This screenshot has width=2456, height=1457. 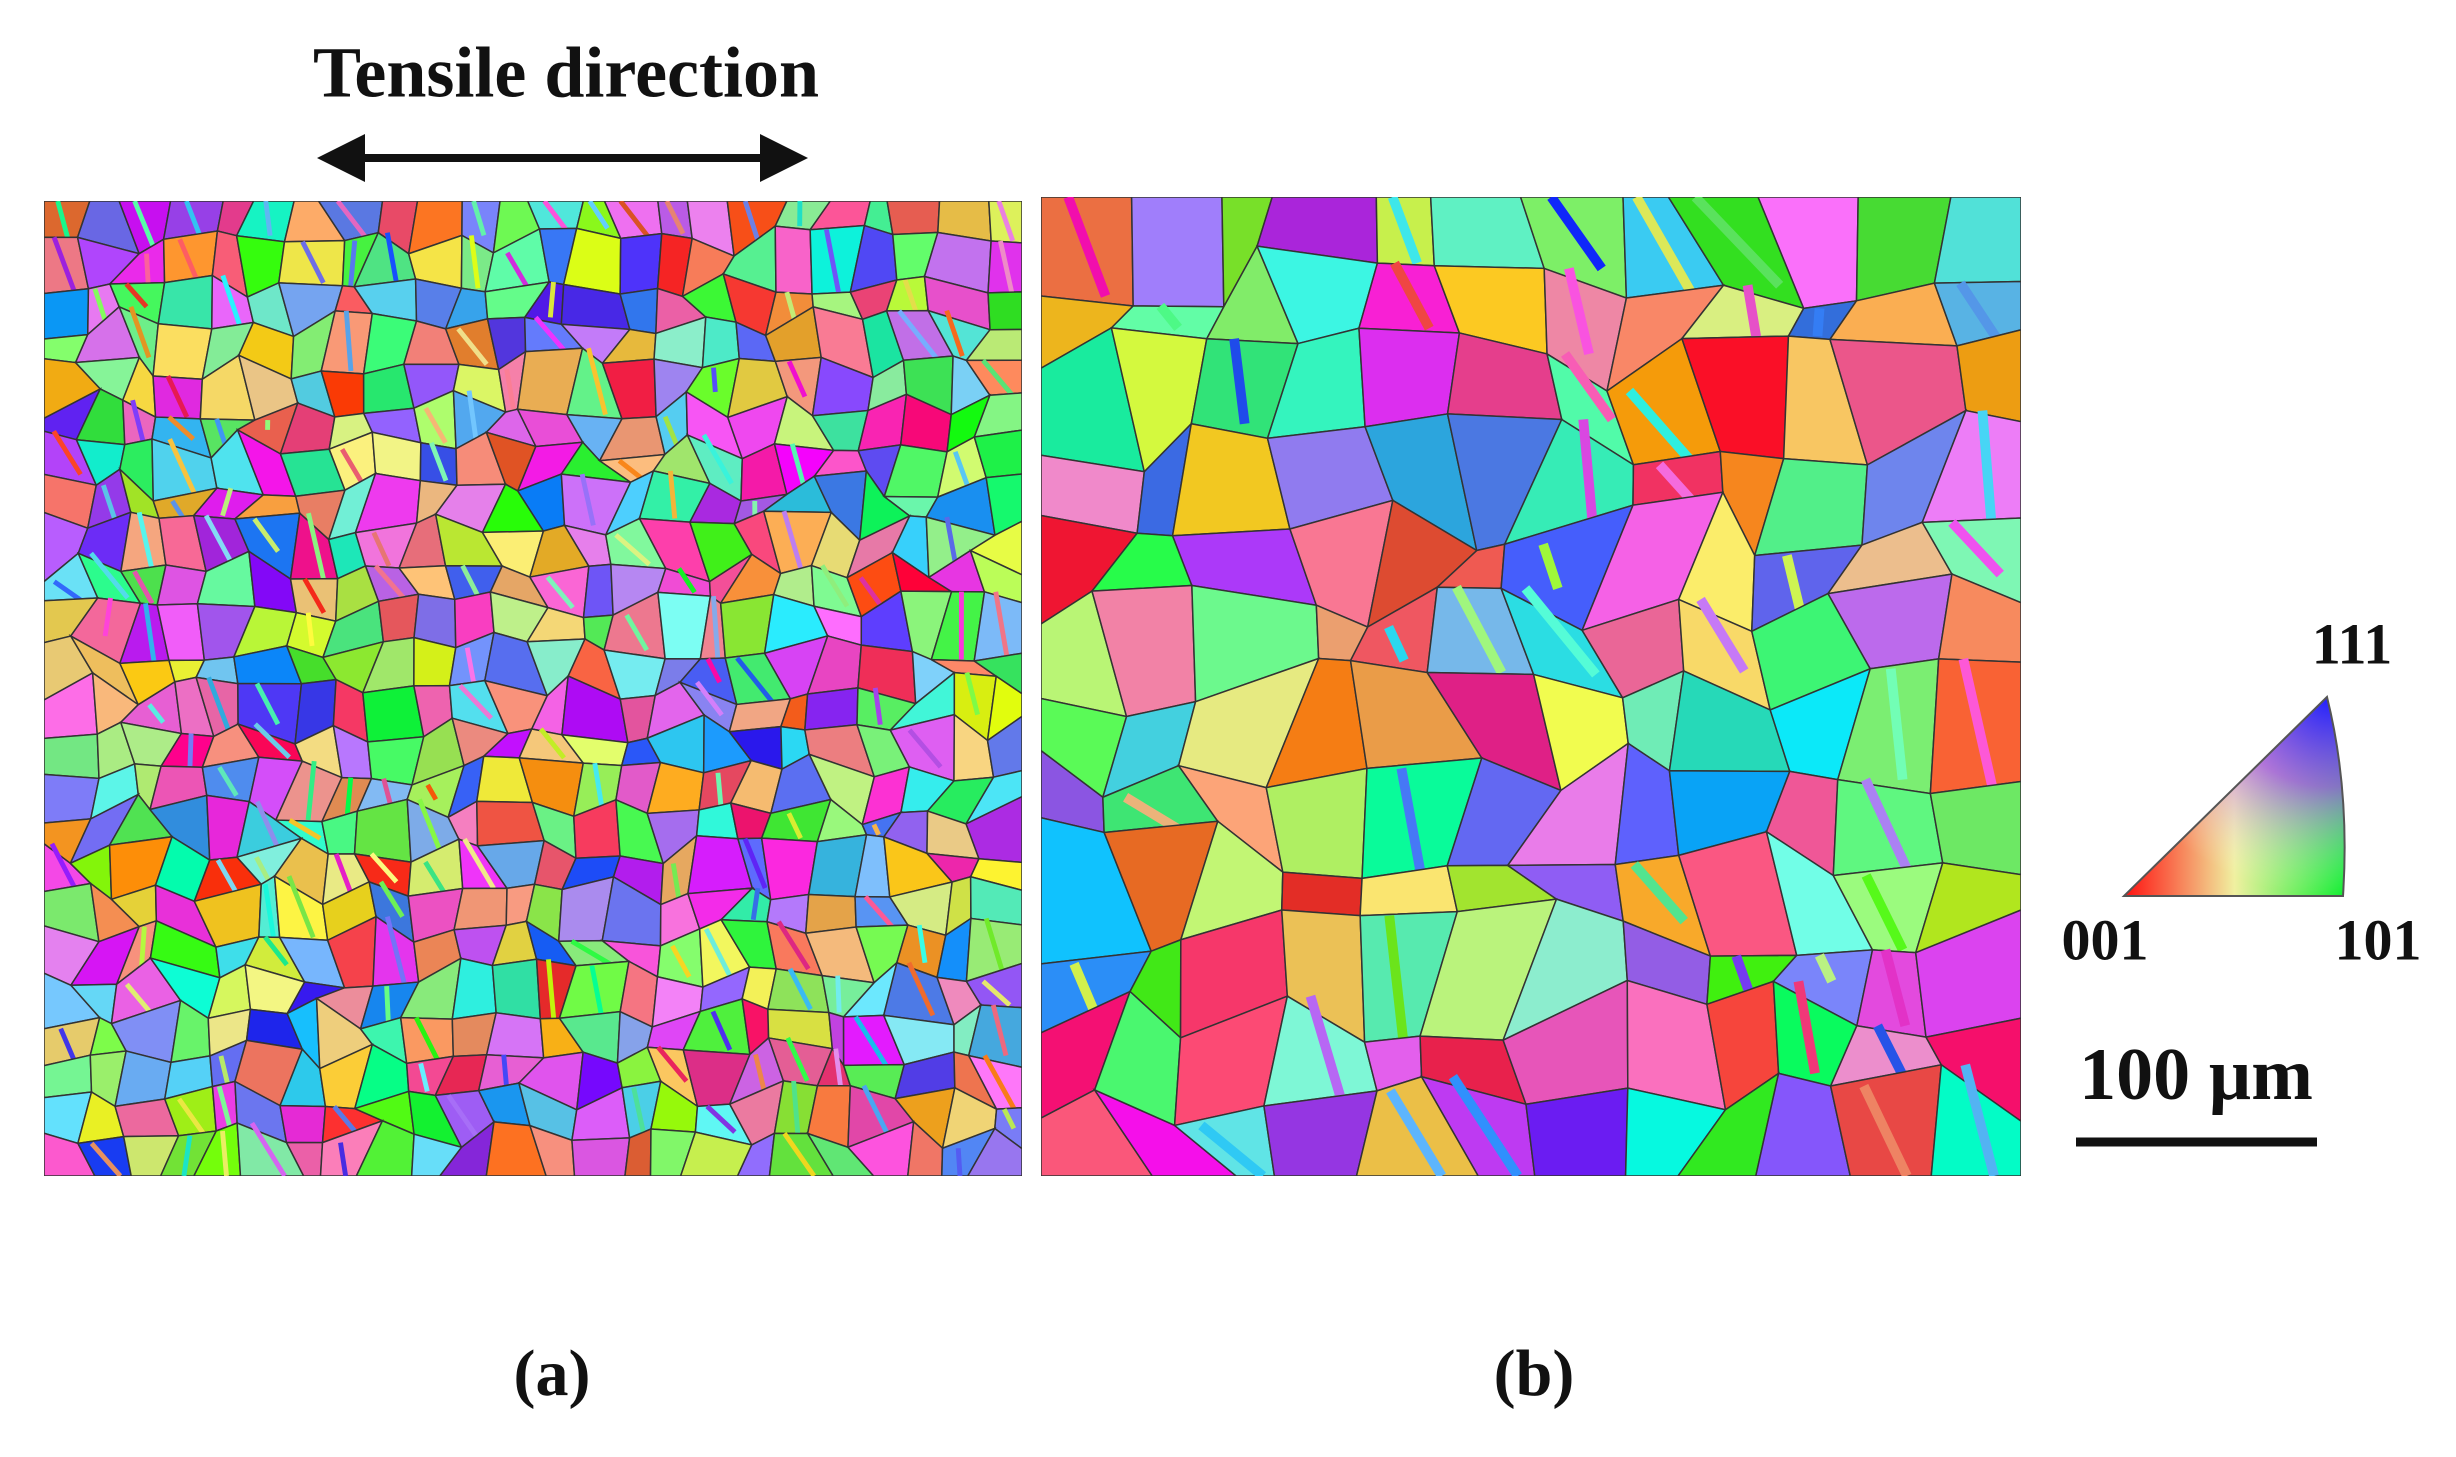 What do you see at coordinates (2196, 1075) in the screenshot?
I see `scale-bar-label: 100 µm` at bounding box center [2196, 1075].